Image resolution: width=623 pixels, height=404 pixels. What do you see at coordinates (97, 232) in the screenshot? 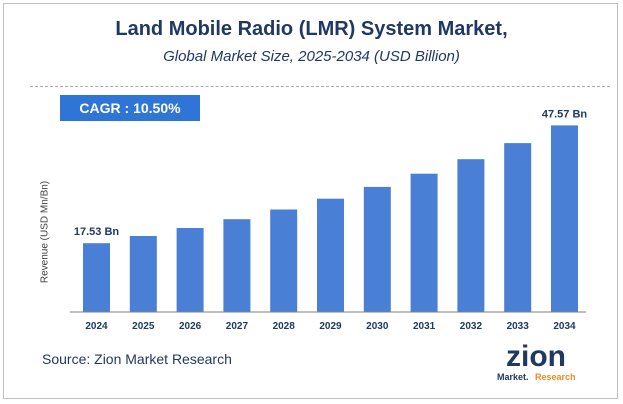
I see `data-label-2024: 17.53 Bn` at bounding box center [97, 232].